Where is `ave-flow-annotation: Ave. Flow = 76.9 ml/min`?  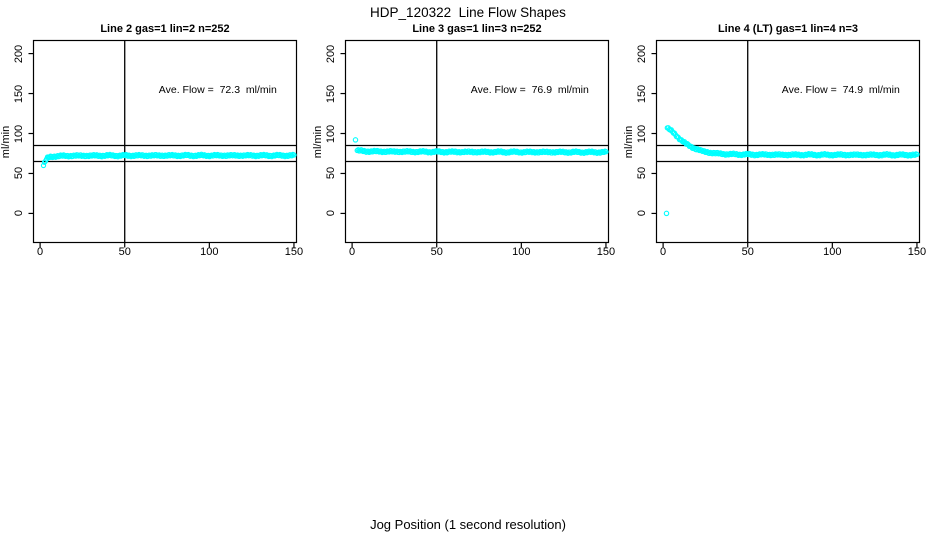
ave-flow-annotation: Ave. Flow = 76.9 ml/min is located at coordinates (529, 89).